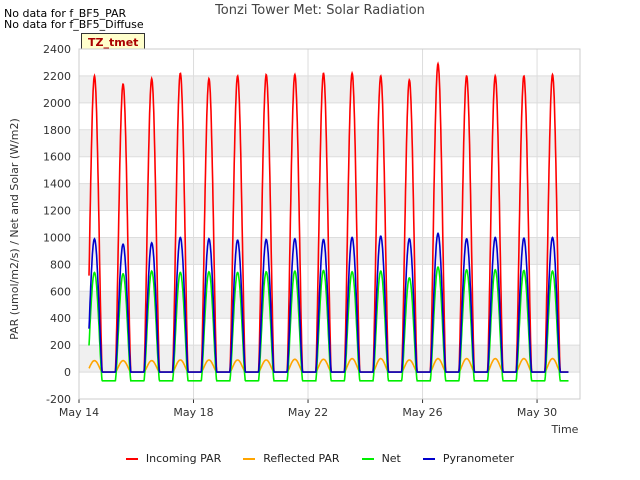  Describe the element at coordinates (57, 184) in the screenshot. I see `y-tick-label: 1400` at that location.